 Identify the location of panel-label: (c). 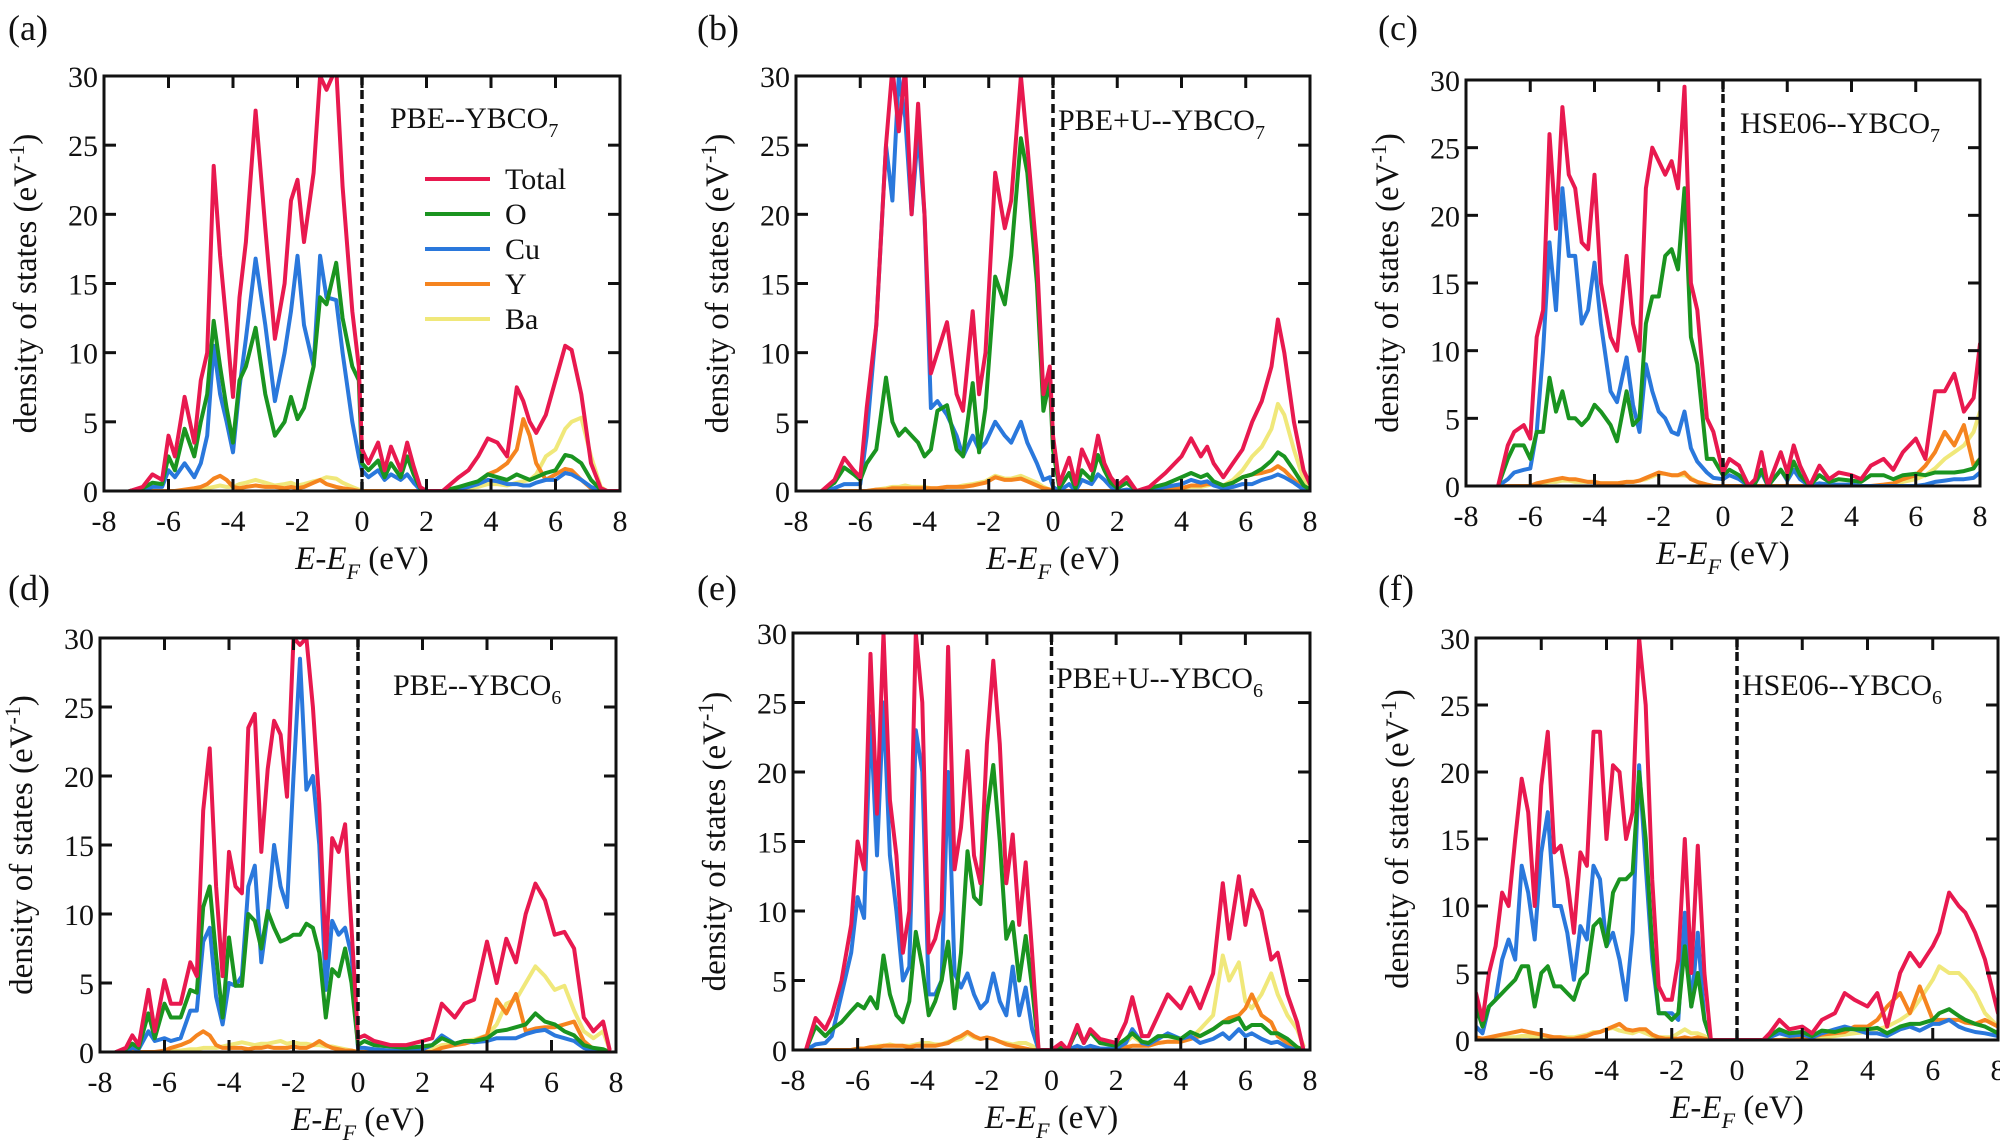
(1398, 28).